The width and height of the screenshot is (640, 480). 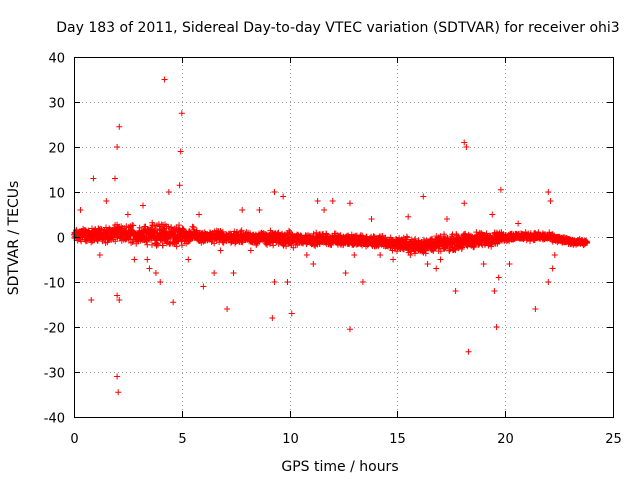 What do you see at coordinates (56, 149) in the screenshot?
I see `y-tick-label: 20` at bounding box center [56, 149].